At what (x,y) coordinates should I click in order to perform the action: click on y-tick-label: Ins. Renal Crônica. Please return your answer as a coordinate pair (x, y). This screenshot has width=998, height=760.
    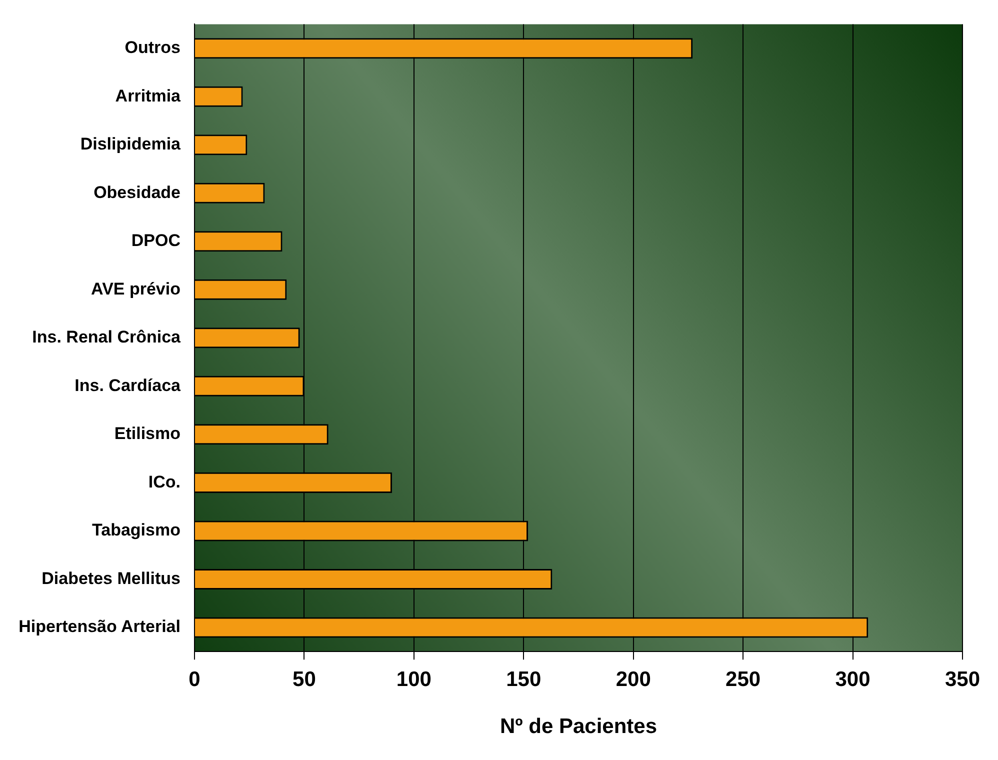
    Looking at the image, I should click on (107, 337).